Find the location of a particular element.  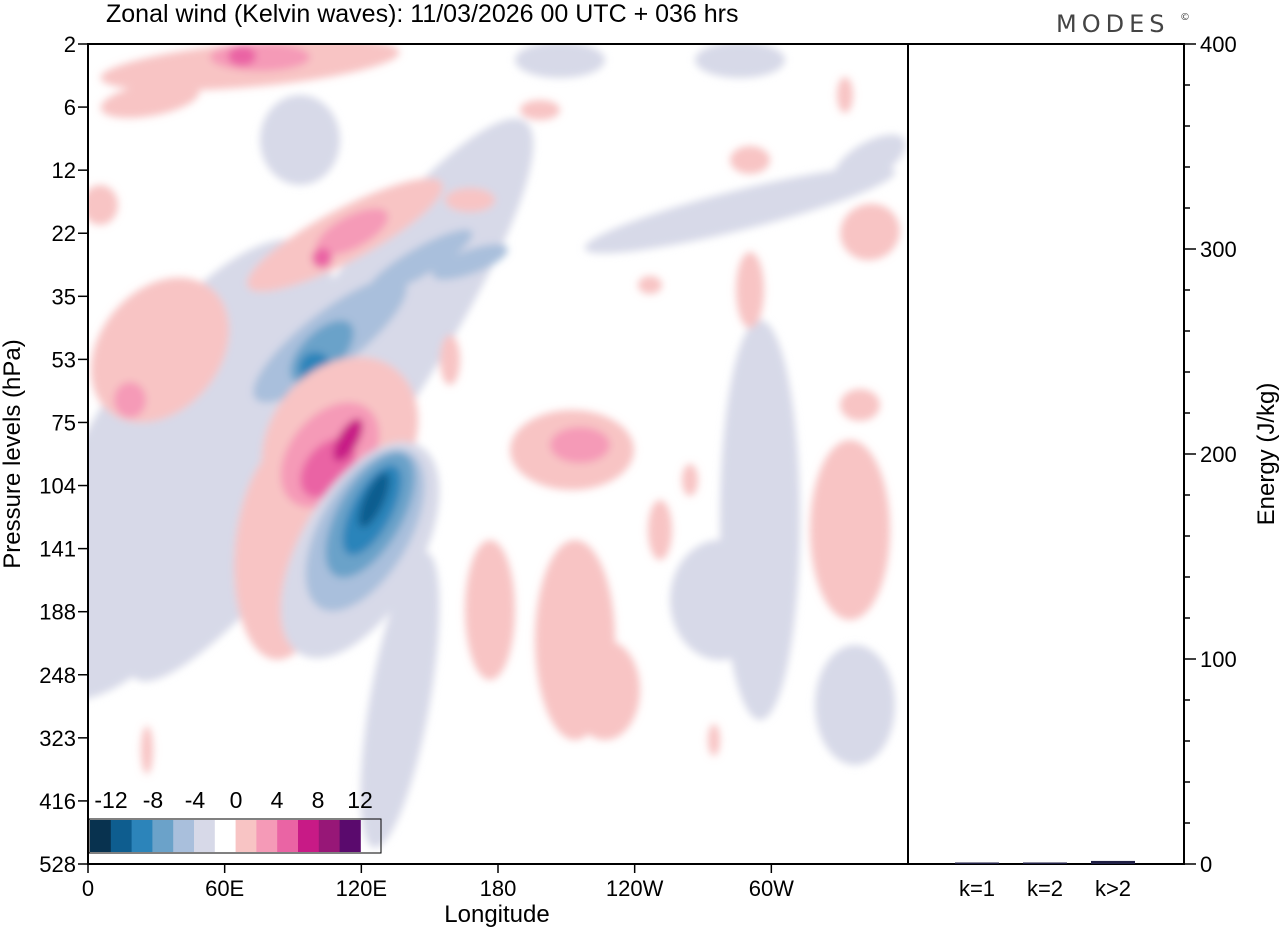

energy-tick-label: 200 is located at coordinates (1218, 454).